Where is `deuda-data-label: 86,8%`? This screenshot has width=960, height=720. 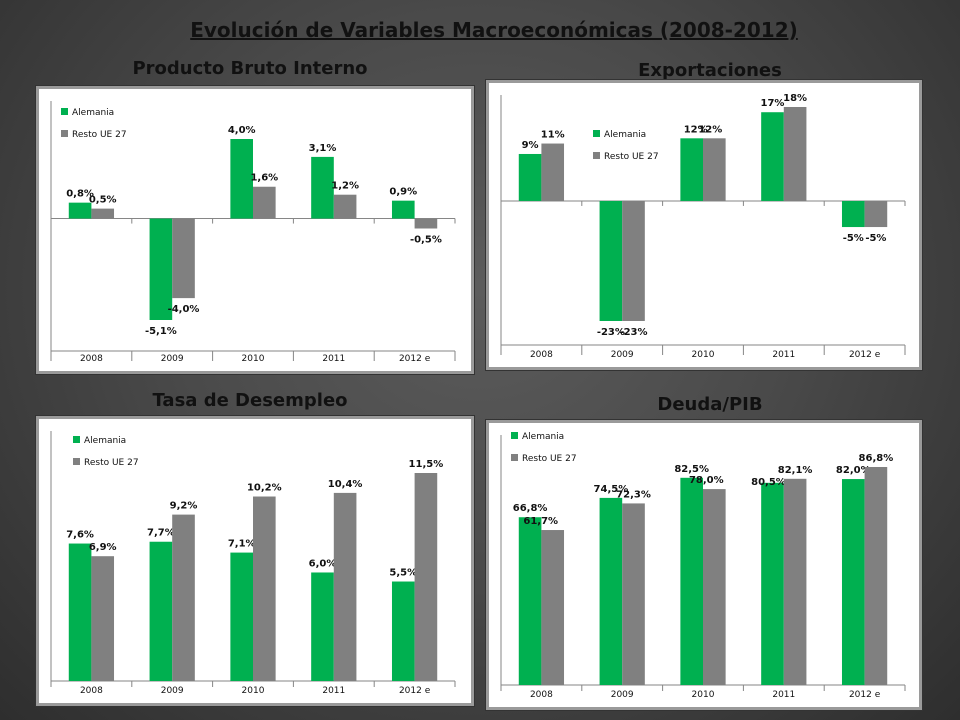 deuda-data-label: 86,8% is located at coordinates (876, 458).